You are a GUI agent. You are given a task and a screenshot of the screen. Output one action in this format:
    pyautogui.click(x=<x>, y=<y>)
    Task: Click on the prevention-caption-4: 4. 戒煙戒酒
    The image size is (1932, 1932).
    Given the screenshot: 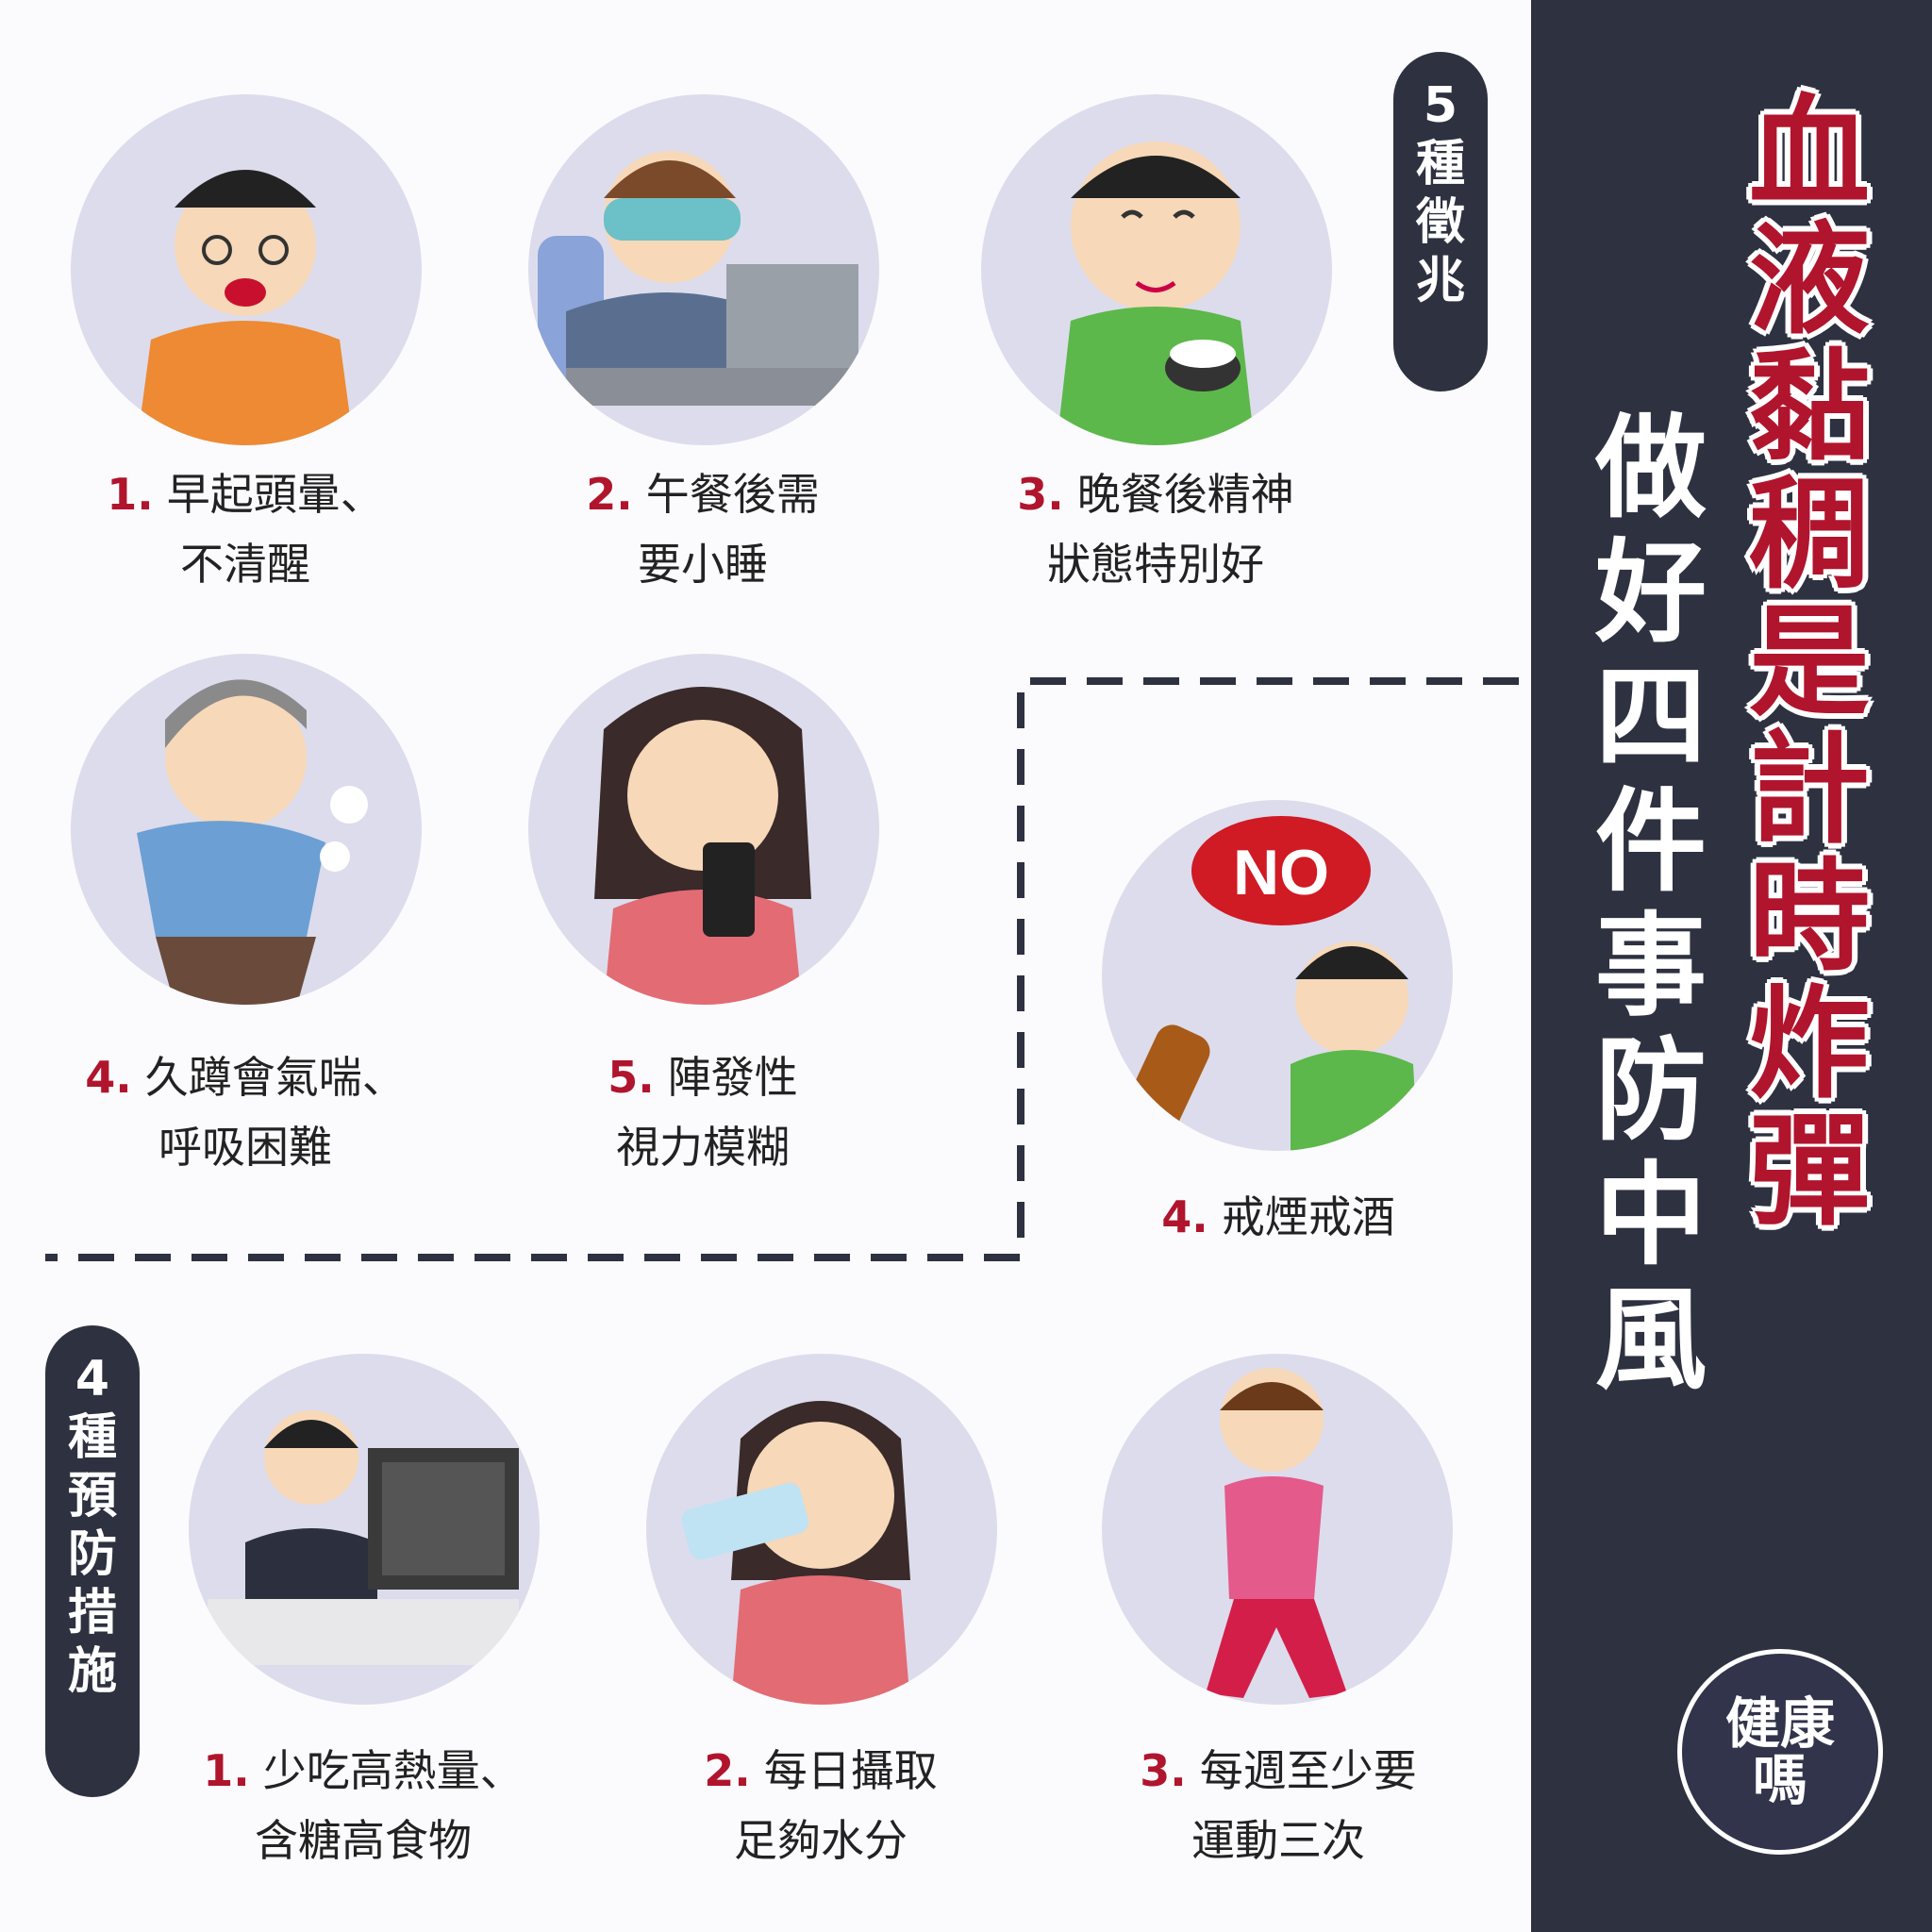 What is the action you would take?
    pyautogui.click(x=1278, y=1217)
    